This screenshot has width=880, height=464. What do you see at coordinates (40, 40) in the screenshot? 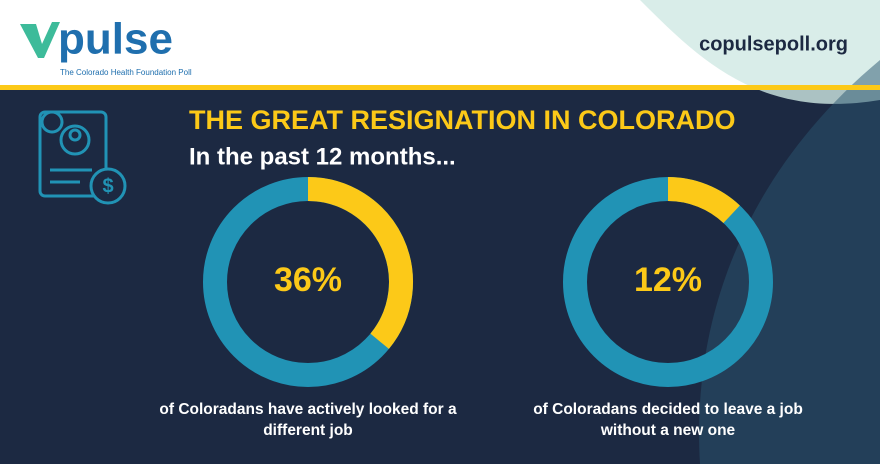
I see `logo-mark` at bounding box center [40, 40].